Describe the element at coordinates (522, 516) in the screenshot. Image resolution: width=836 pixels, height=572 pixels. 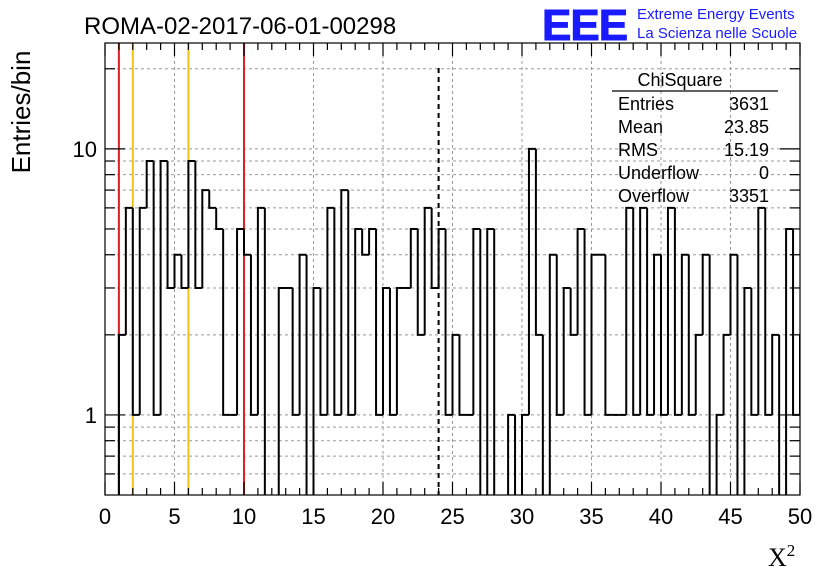
I see `x-tick-label: 30` at that location.